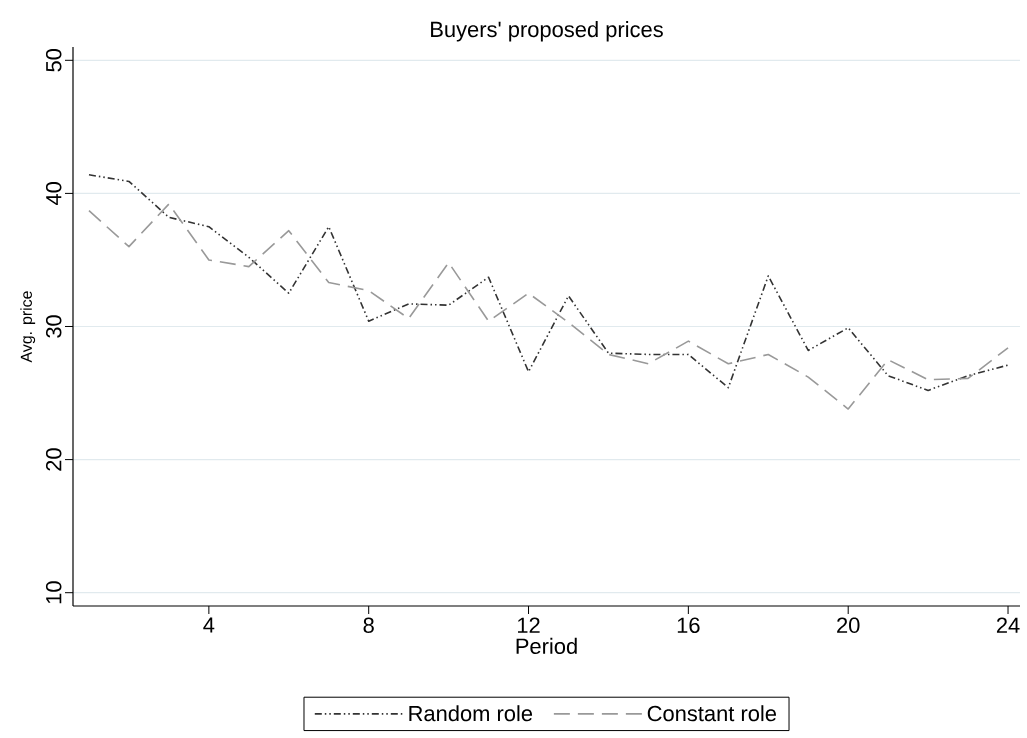 The image size is (1027, 738). Describe the element at coordinates (848, 625) in the screenshot. I see `x-tick-label: 20` at that location.